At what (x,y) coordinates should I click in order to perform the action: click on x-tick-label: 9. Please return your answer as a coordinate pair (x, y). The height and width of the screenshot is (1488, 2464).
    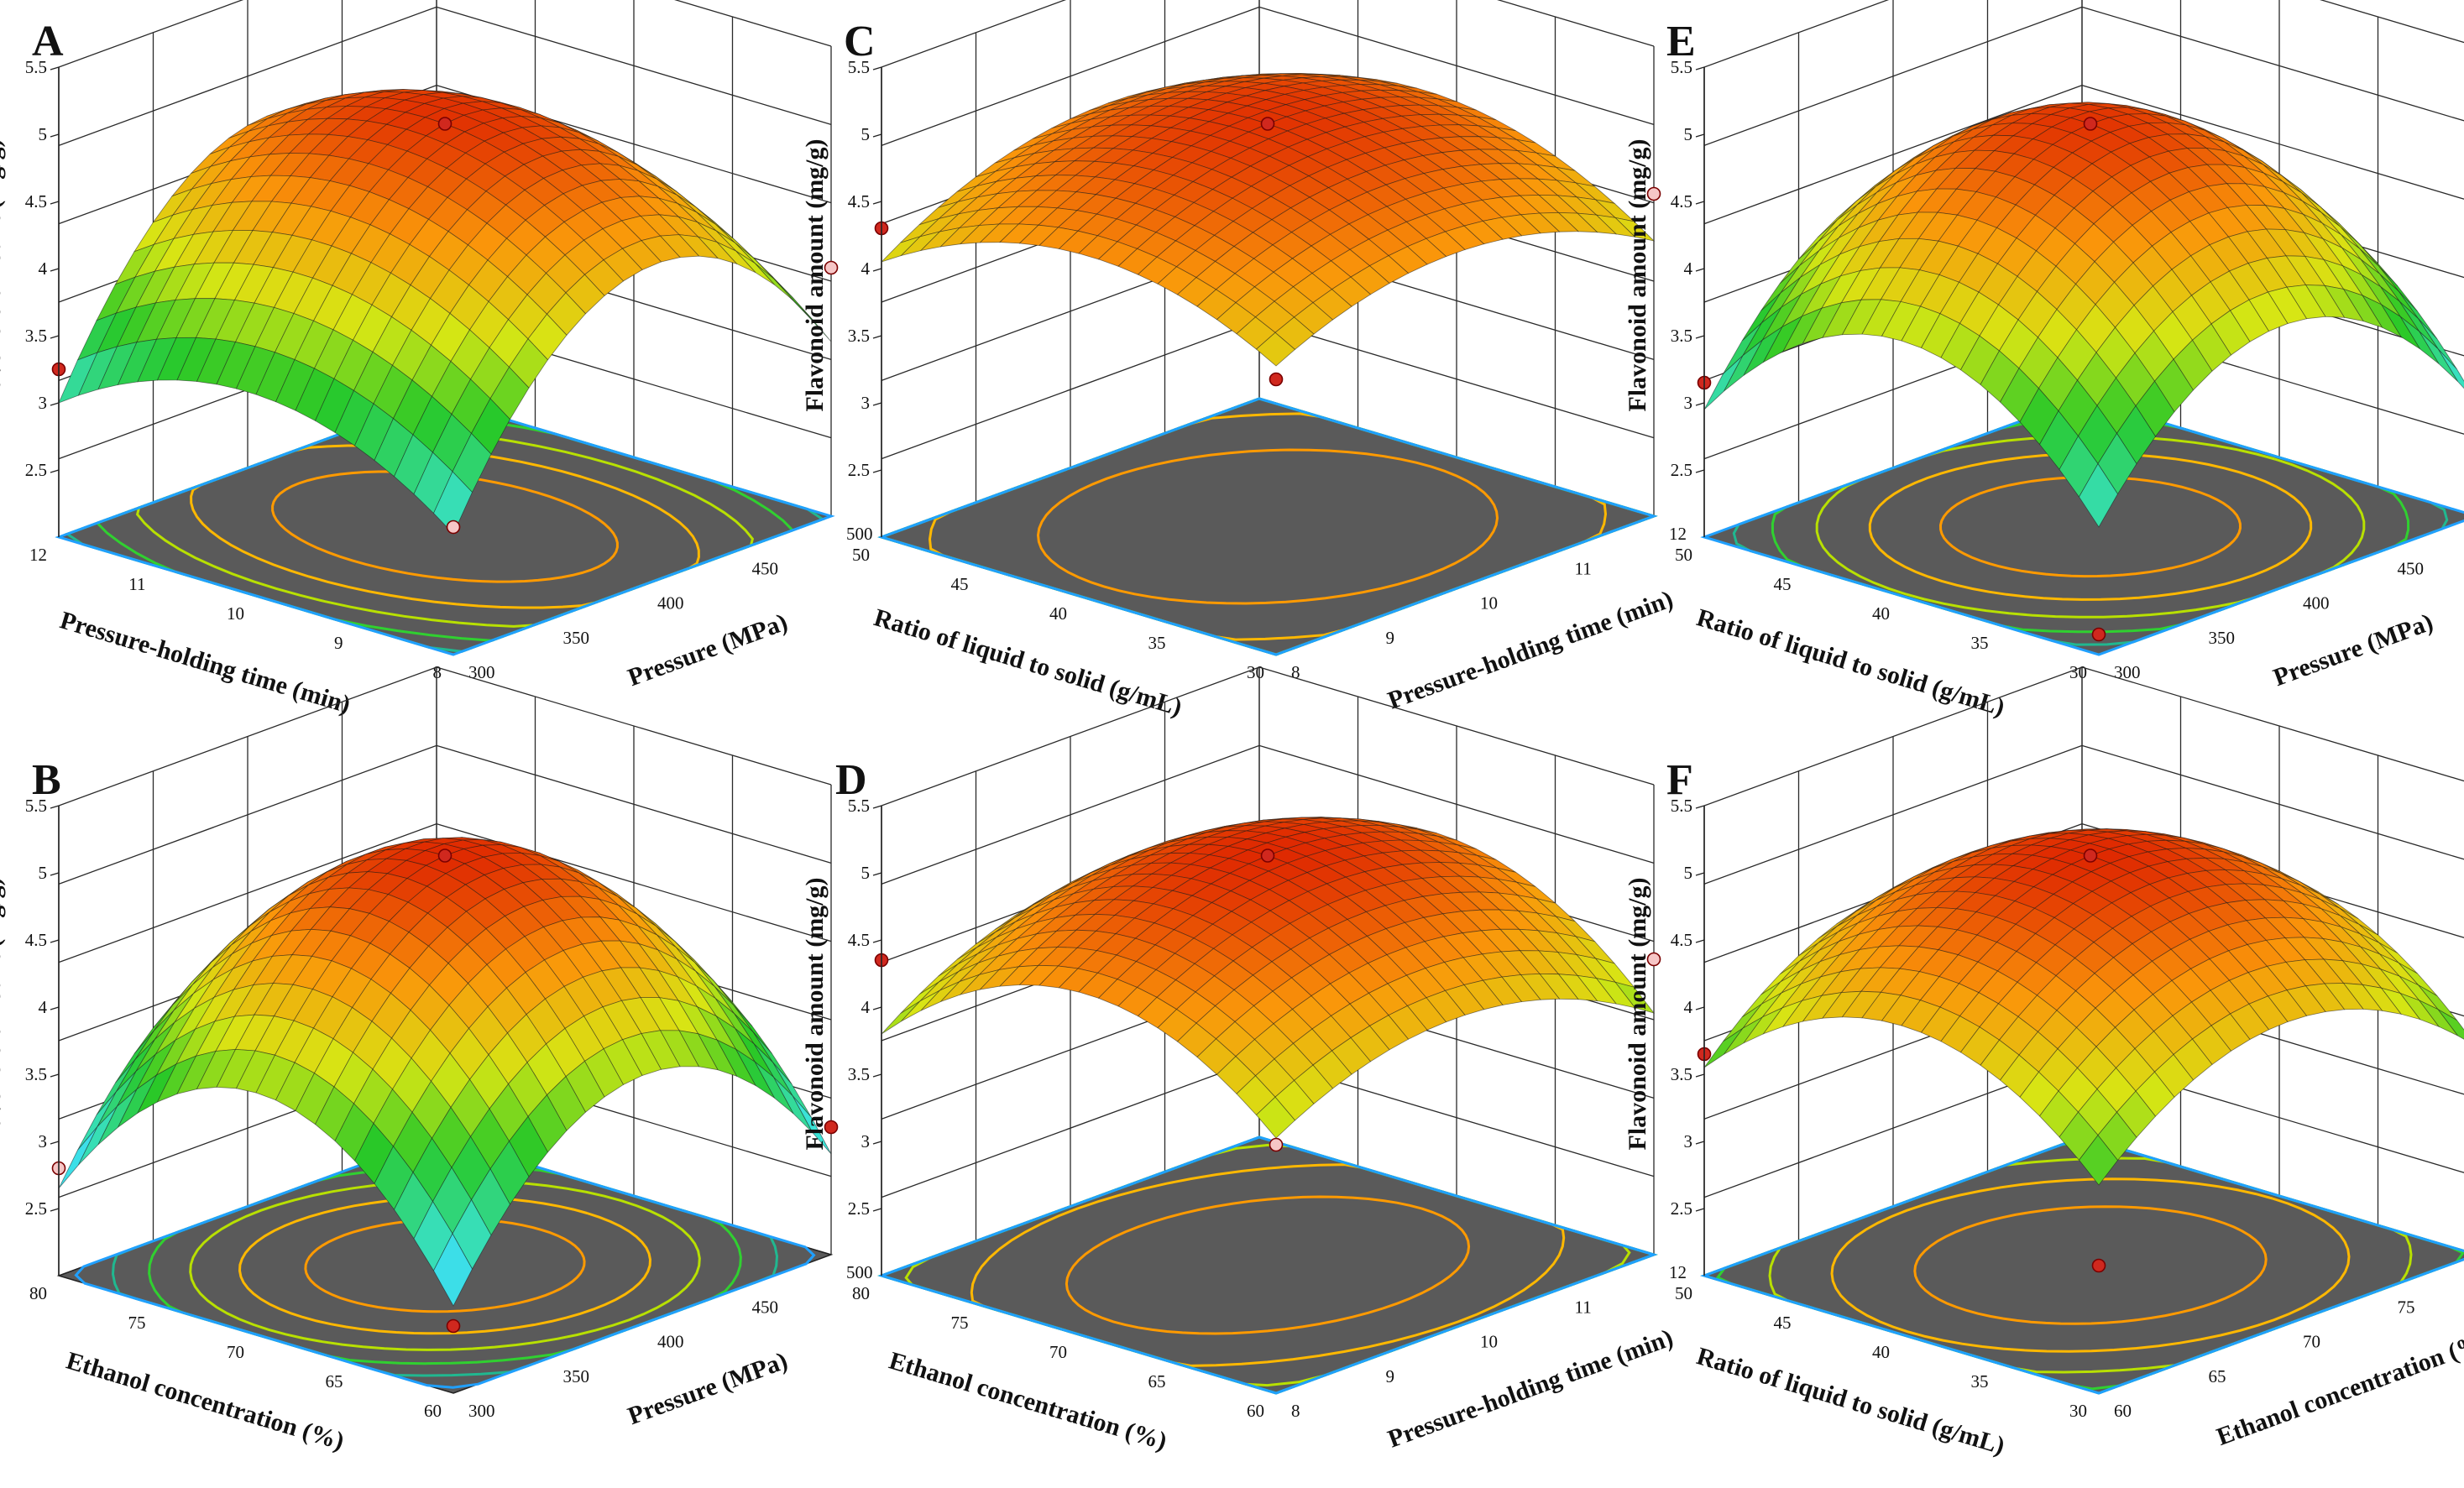
    Looking at the image, I should click on (1390, 1376).